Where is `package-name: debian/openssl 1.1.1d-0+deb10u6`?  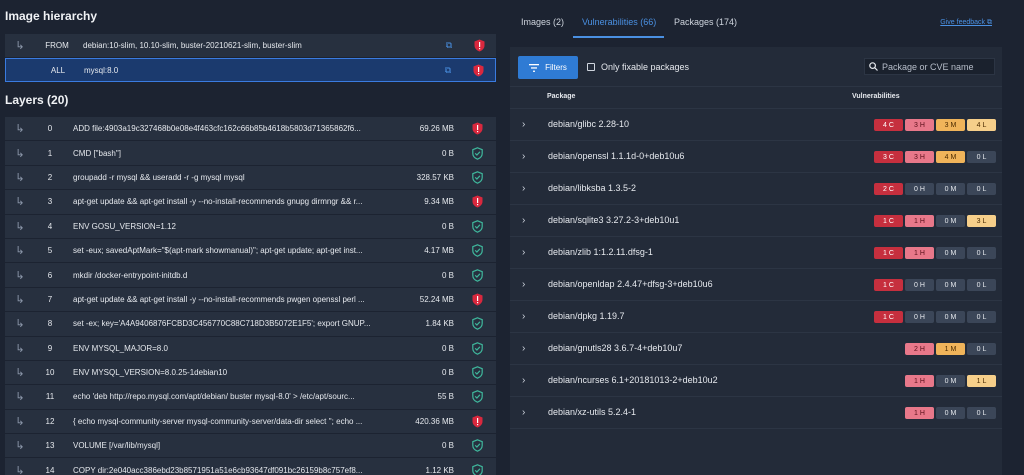 package-name: debian/openssl 1.1.1d-0+deb10u6 is located at coordinates (616, 156).